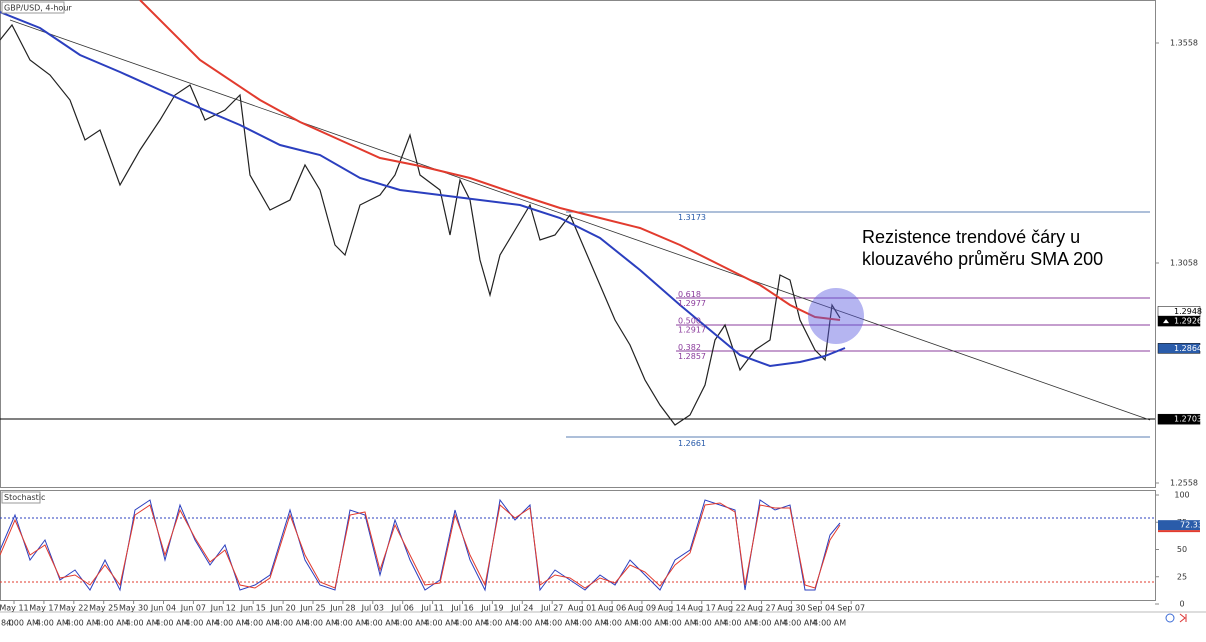 The image size is (1206, 642). What do you see at coordinates (692, 303) in the screenshot?
I see `fib-price: 1.2977` at bounding box center [692, 303].